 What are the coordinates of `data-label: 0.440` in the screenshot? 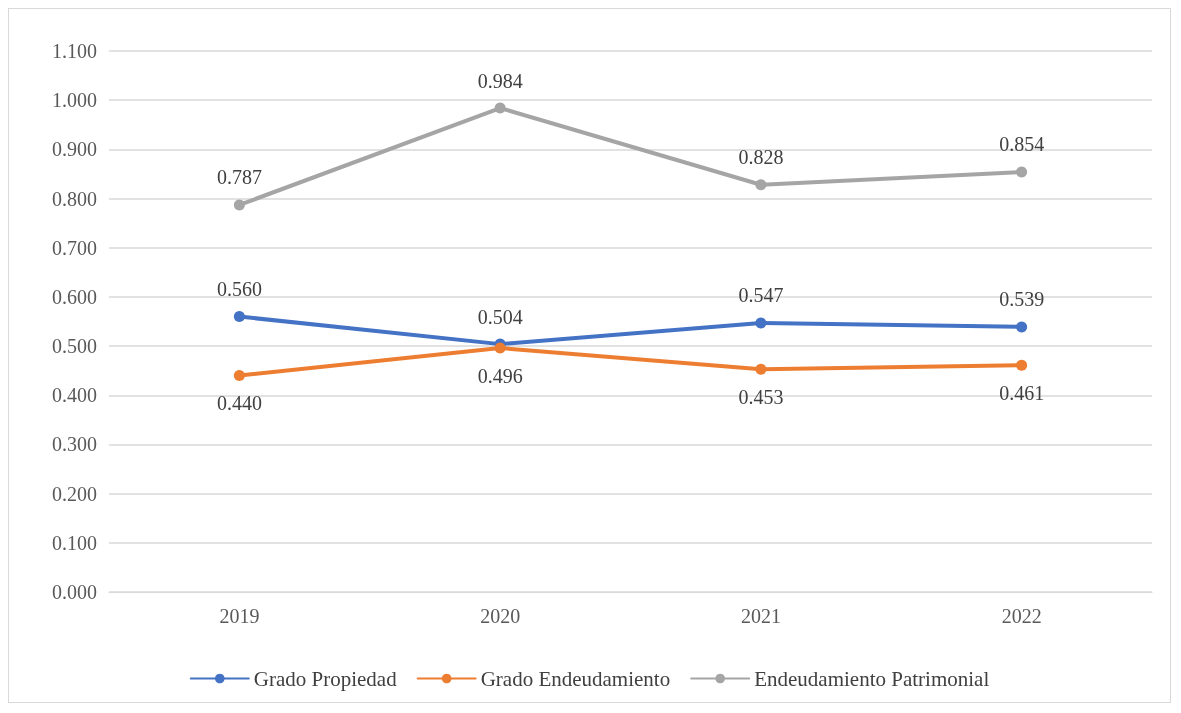 It's located at (239, 403).